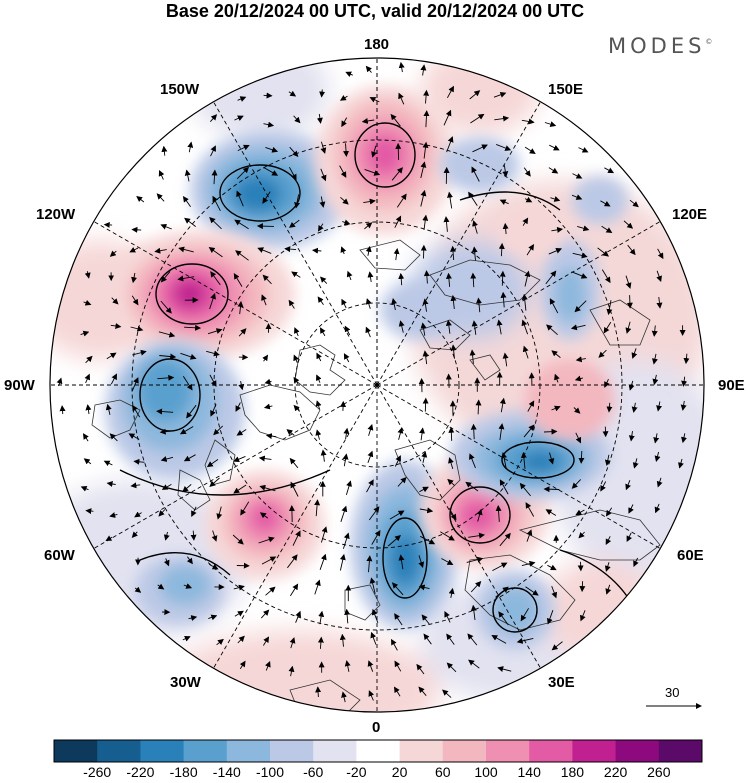 The height and width of the screenshot is (783, 750). What do you see at coordinates (709, 42) in the screenshot?
I see `brand-mark: ©` at bounding box center [709, 42].